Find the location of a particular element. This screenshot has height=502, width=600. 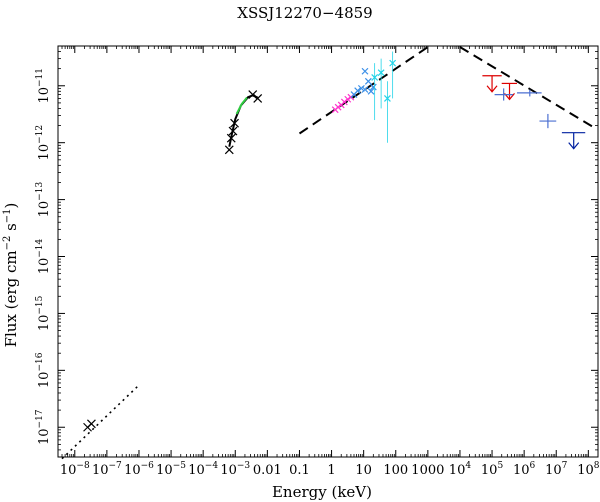

y-tick-label: 10−11 is located at coordinates (43, 86).